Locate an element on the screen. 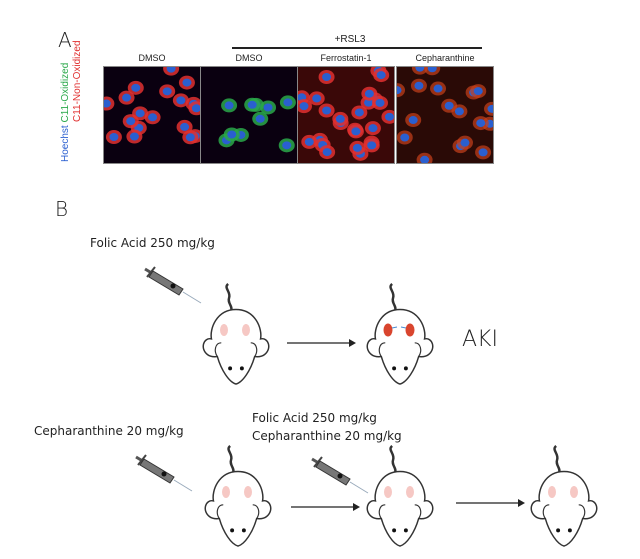  treatment-header: +RSL3 is located at coordinates (350, 39).